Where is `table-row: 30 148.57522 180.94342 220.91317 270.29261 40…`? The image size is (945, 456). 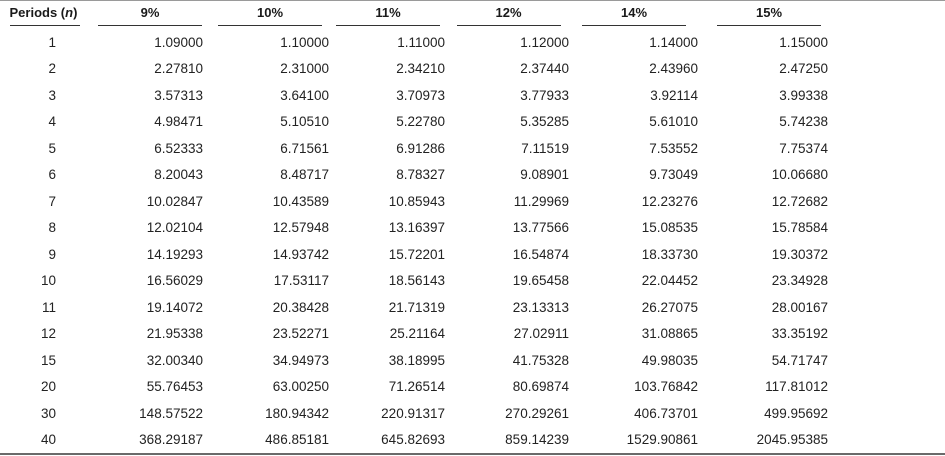
table-row: 30 148.57522 180.94342 220.91317 270.29261 40… is located at coordinates (420, 413).